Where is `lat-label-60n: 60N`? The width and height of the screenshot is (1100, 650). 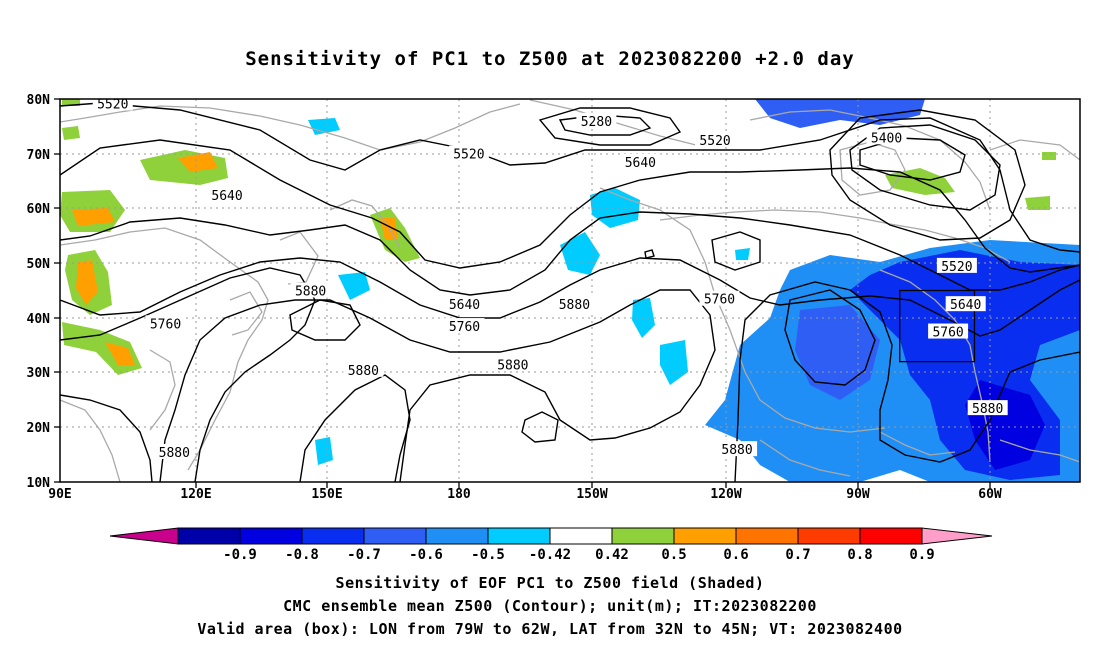 lat-label-60n: 60N is located at coordinates (39, 209).